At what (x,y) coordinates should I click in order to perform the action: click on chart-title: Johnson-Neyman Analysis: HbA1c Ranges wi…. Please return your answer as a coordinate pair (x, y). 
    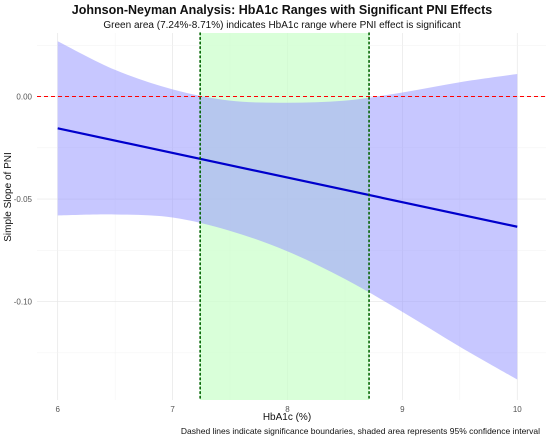
    Looking at the image, I should click on (282, 10).